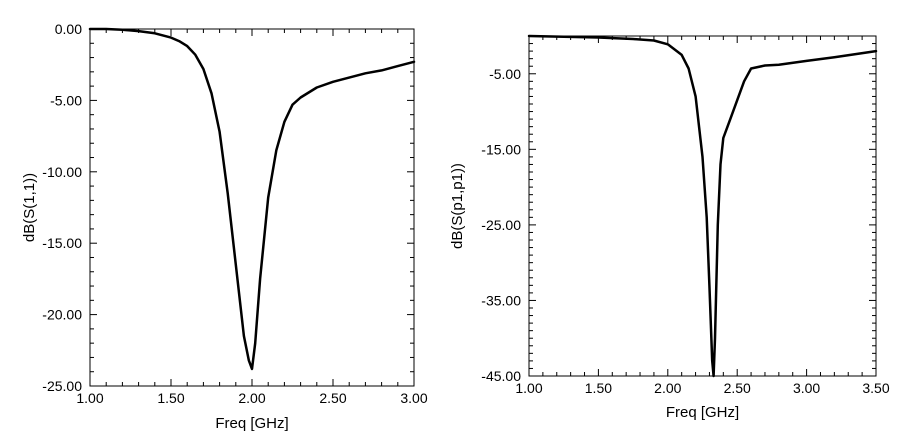 The image size is (902, 439). What do you see at coordinates (457, 206) in the screenshot?
I see `y-axis-label: dB(S(p1,p1))` at bounding box center [457, 206].